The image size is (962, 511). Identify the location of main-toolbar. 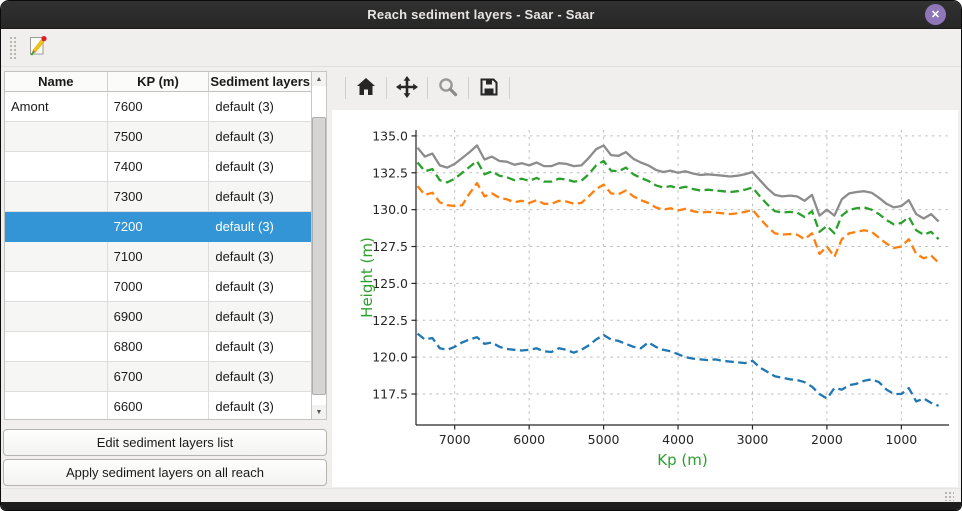
(481, 48).